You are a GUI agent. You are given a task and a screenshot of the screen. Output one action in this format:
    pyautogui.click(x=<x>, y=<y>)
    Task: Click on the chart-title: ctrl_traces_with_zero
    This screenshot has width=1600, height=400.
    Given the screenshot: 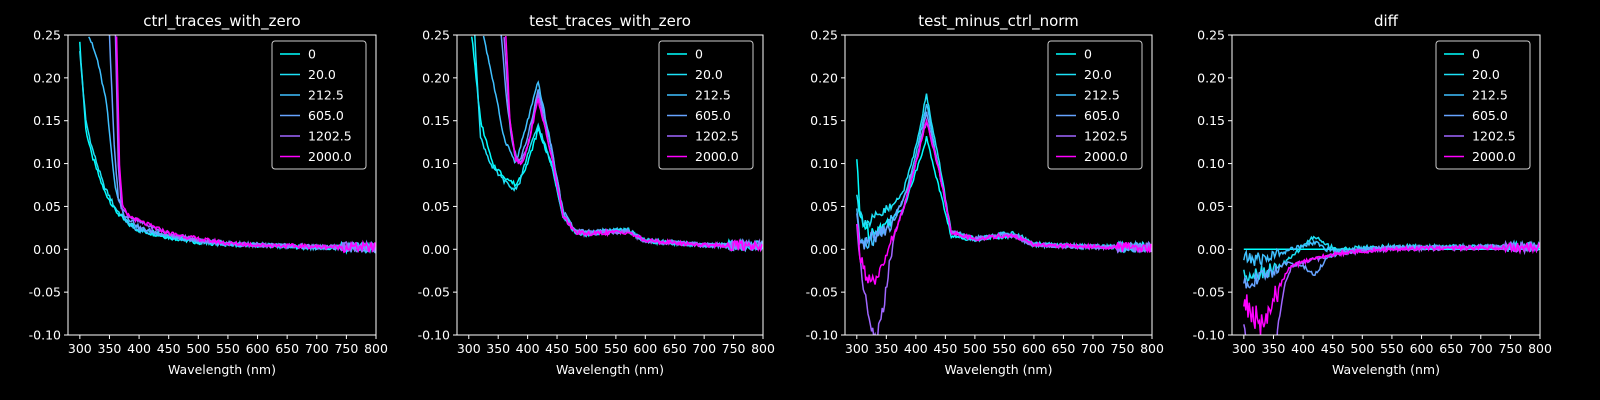 What is the action you would take?
    pyautogui.click(x=221, y=21)
    